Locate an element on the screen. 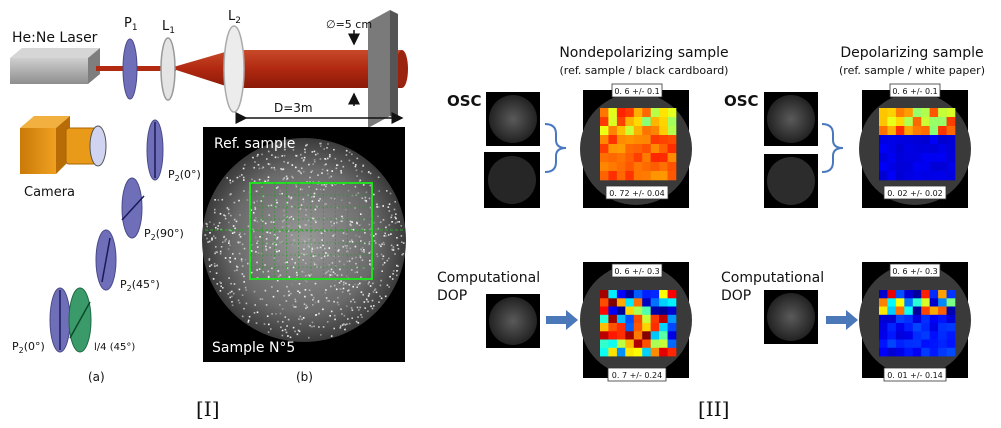 Image resolution: width=1001 pixels, height=428 pixels. osc-label-depol: OSC is located at coordinates (741, 101).